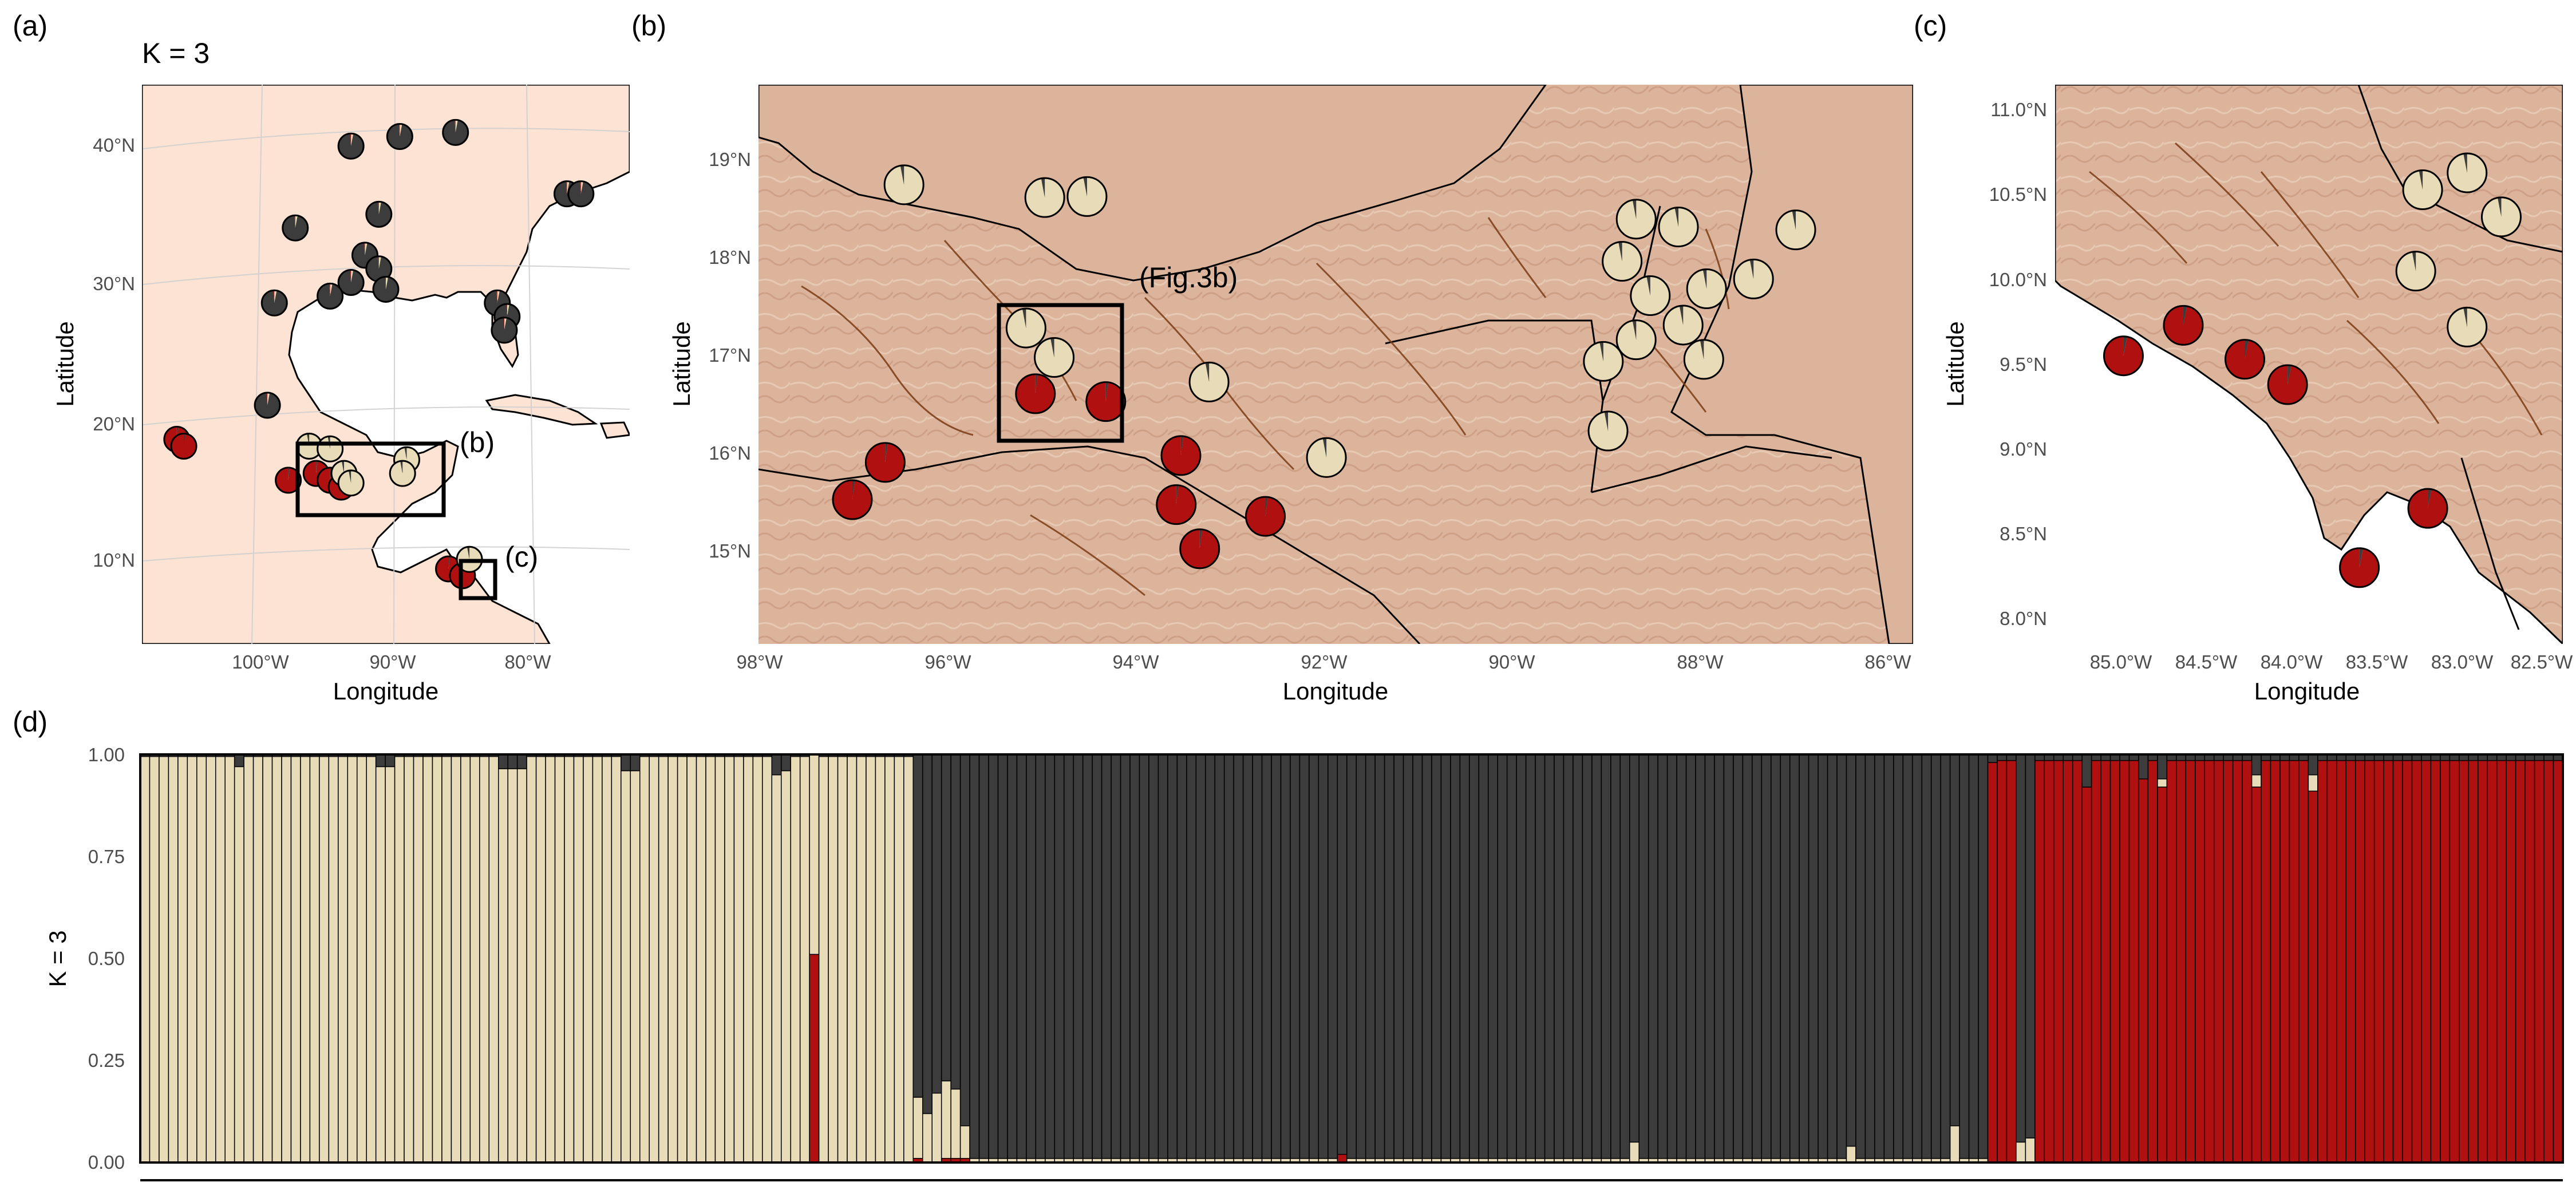 Image resolution: width=2576 pixels, height=1202 pixels. I want to click on sample-pie-a-18-slice, so click(184, 439).